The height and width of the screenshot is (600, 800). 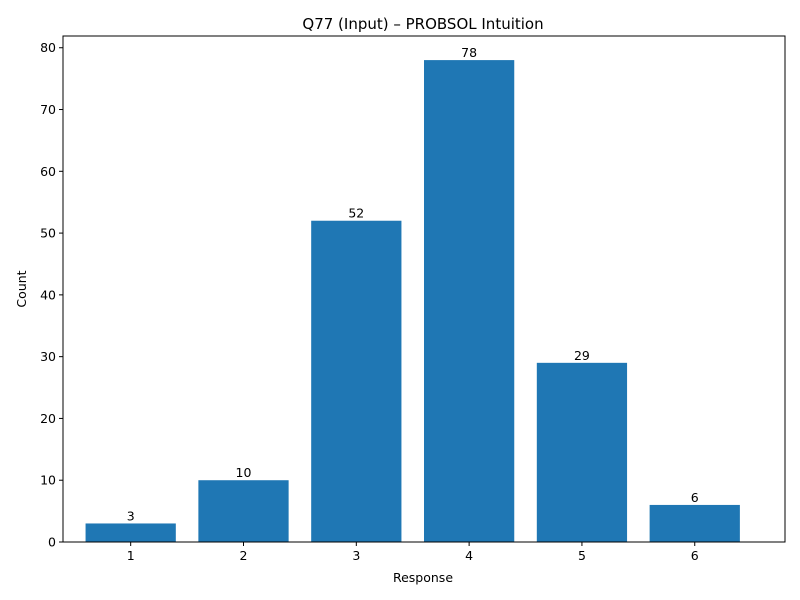 I want to click on y-axis-label: Count, so click(x=21, y=288).